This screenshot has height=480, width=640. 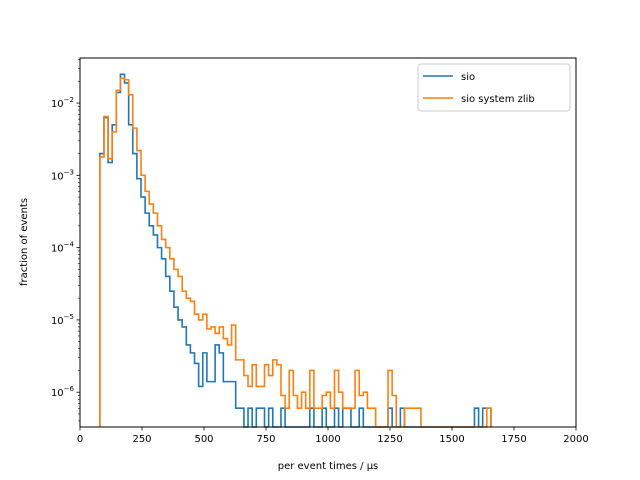 I want to click on x-tick-label: 750, so click(x=265, y=439).